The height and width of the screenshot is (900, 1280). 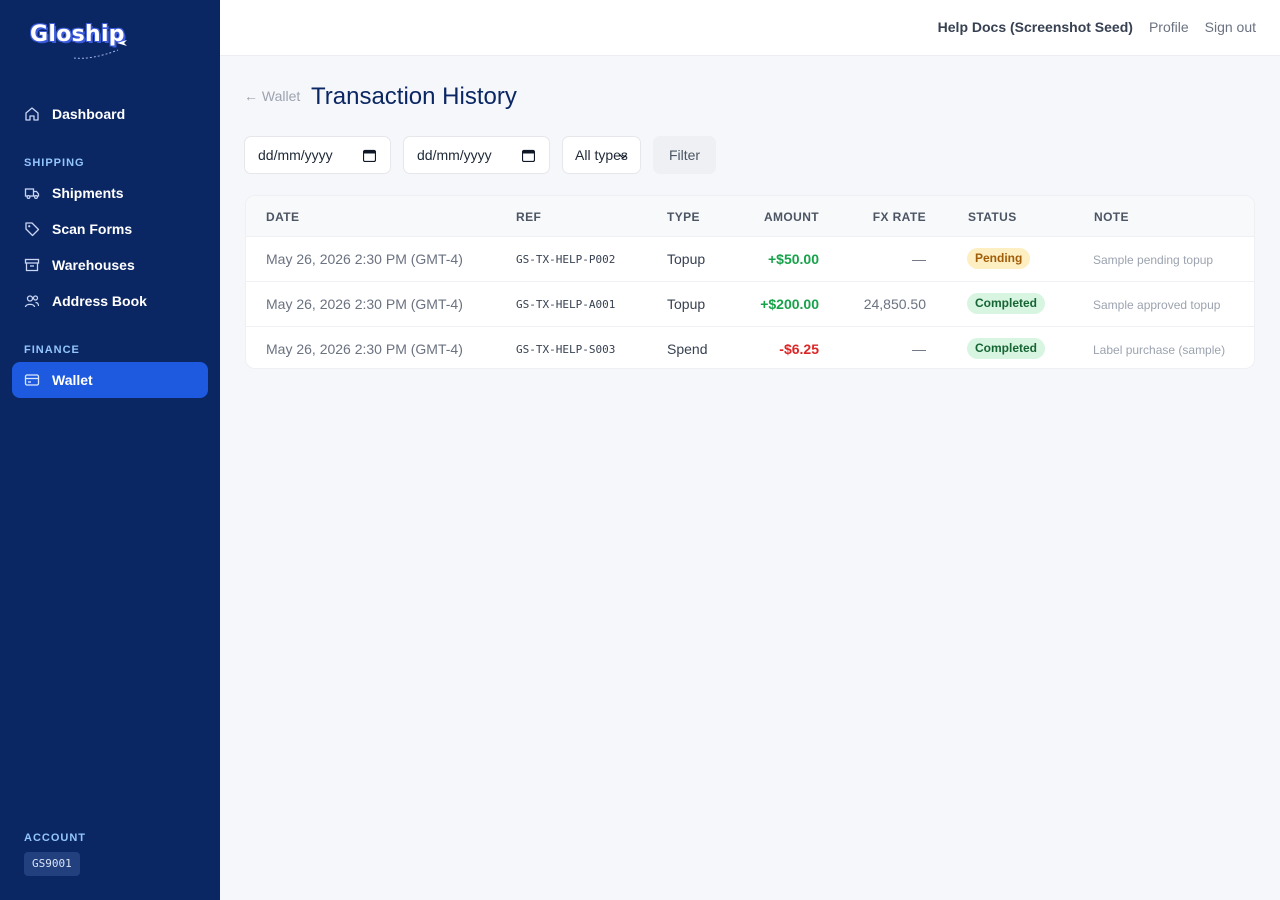 What do you see at coordinates (791, 217) in the screenshot?
I see `header-amount: AMOUNT` at bounding box center [791, 217].